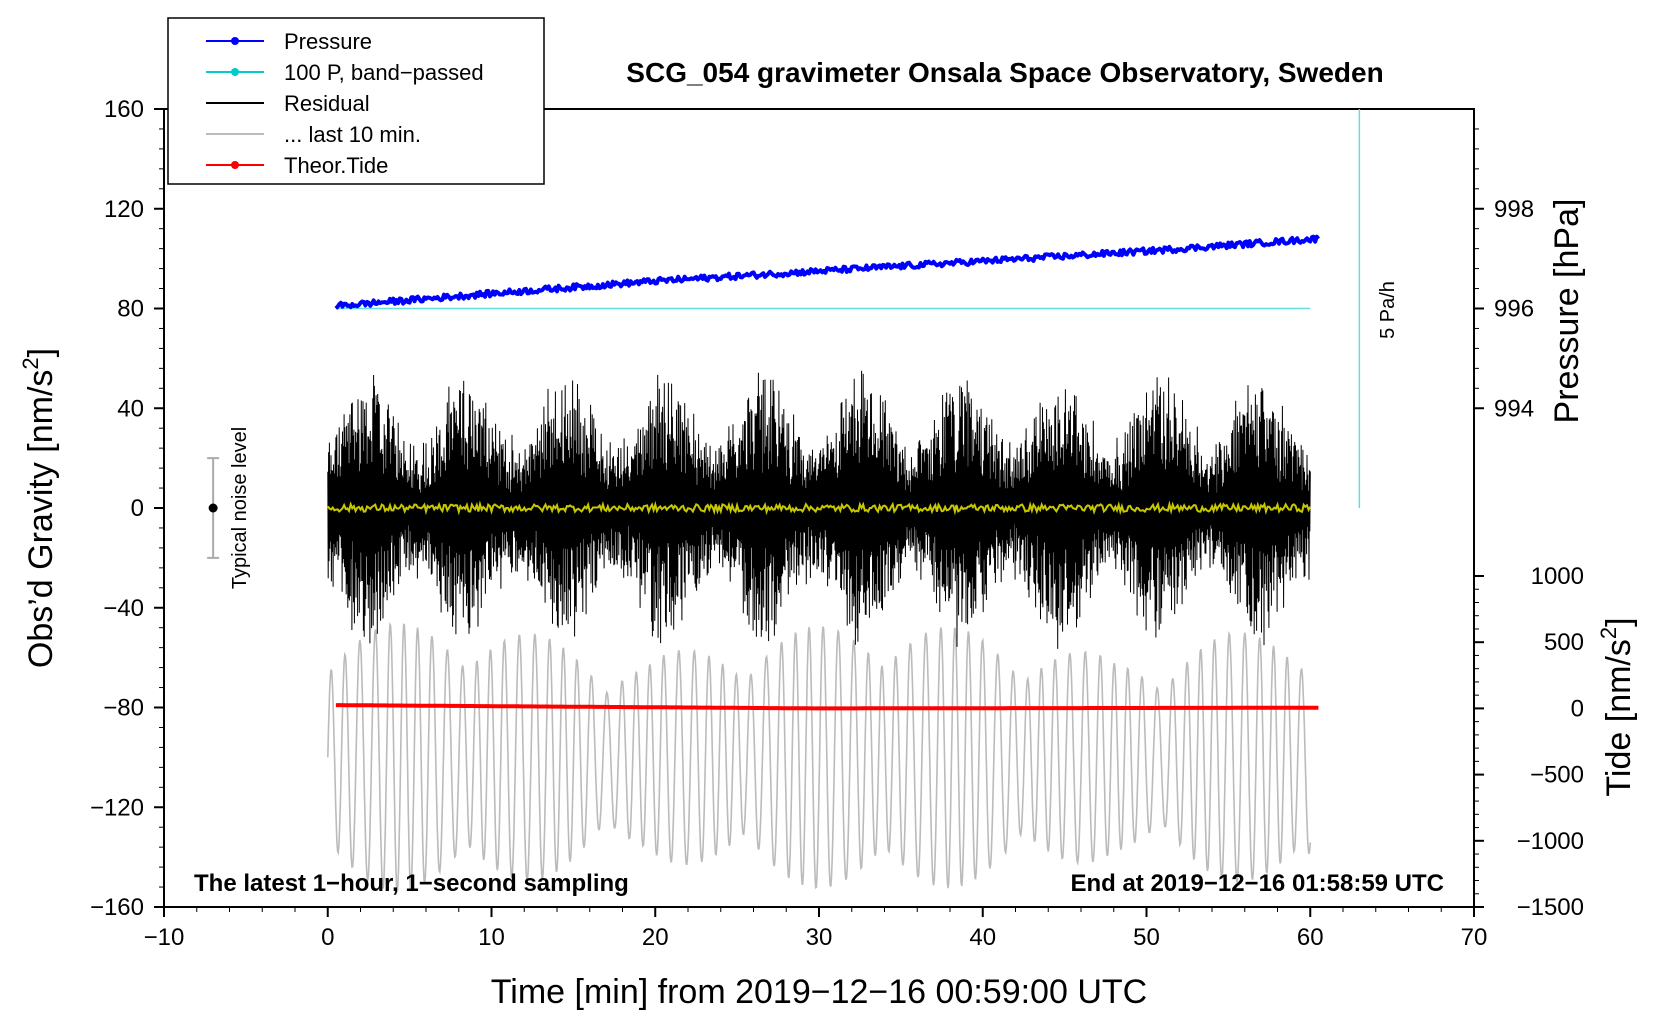  Describe the element at coordinates (1310, 937) in the screenshot. I see `x-tick-label: 60` at that location.